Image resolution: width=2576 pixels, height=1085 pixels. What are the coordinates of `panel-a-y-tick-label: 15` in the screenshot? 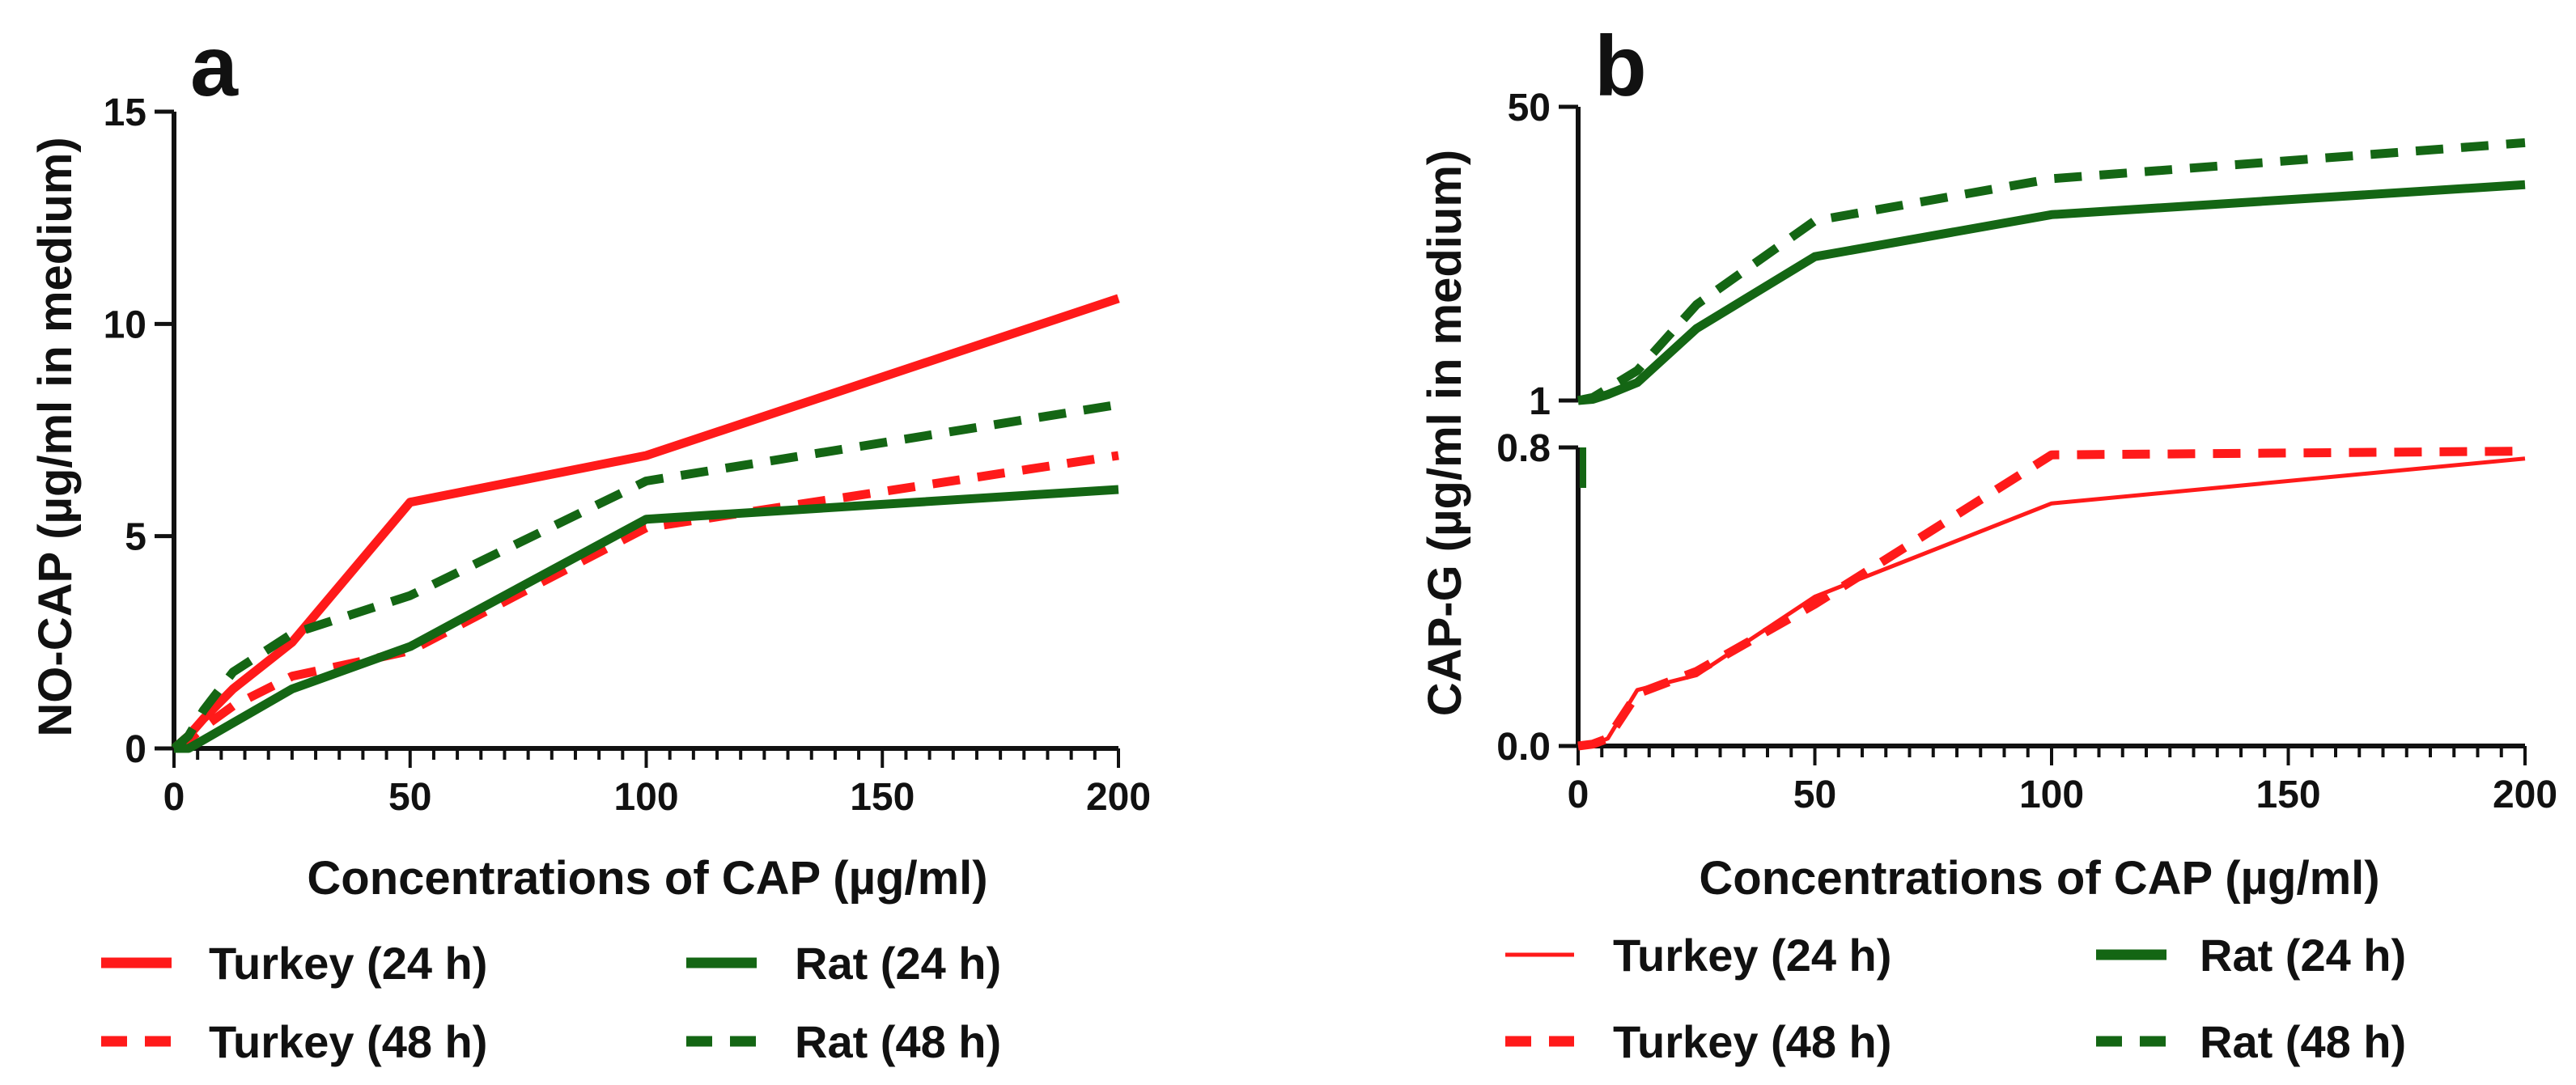 It's located at (125, 113).